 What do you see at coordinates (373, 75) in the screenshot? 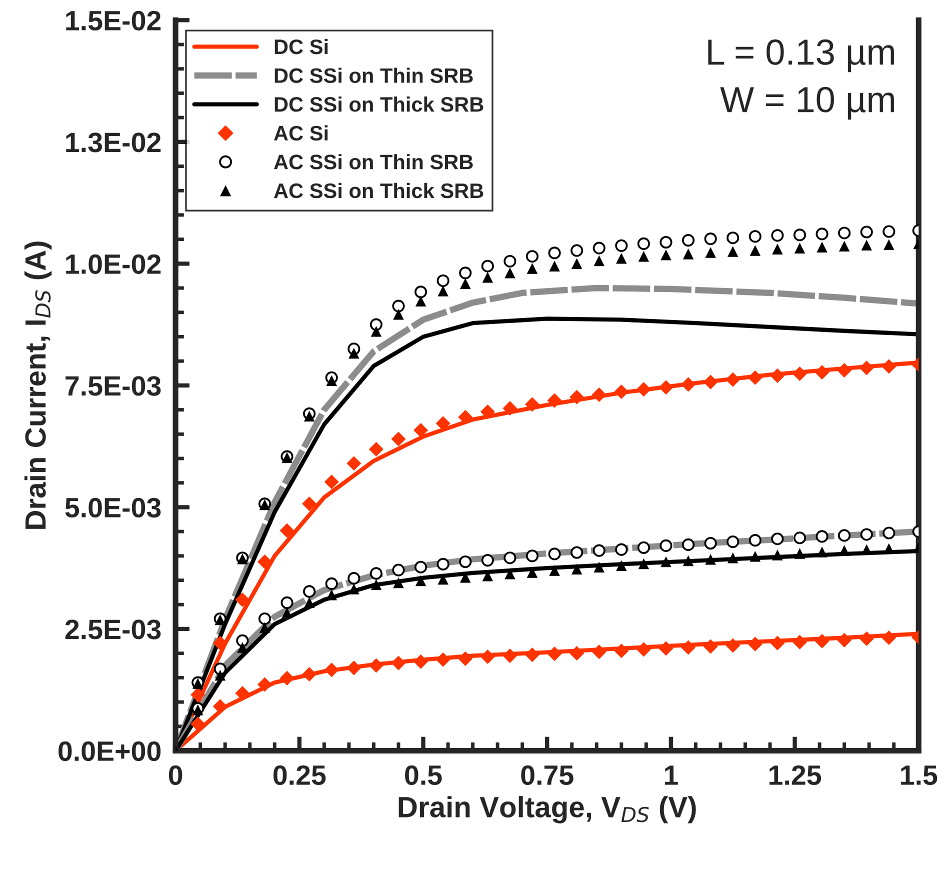
I see `legend-label: DC SSi on Thin SRB` at bounding box center [373, 75].